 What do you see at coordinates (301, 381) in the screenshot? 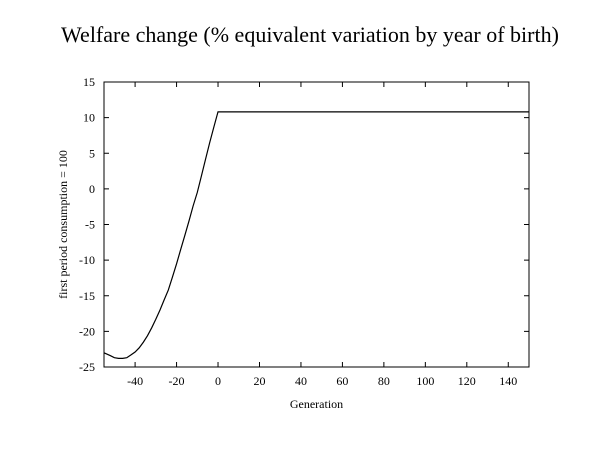
I see `x-tick-label: 40` at bounding box center [301, 381].